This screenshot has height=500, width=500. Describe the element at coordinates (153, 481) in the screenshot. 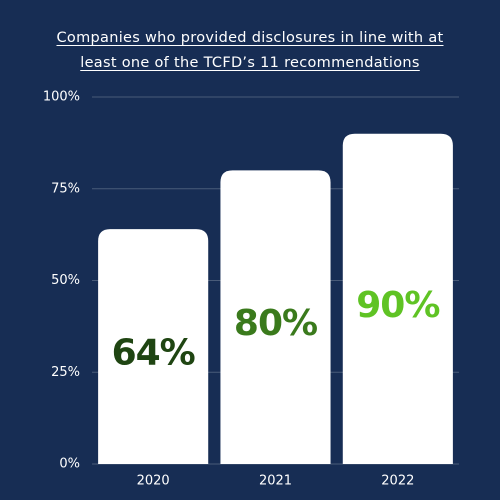

I see `x-tick-label: 2020` at that location.